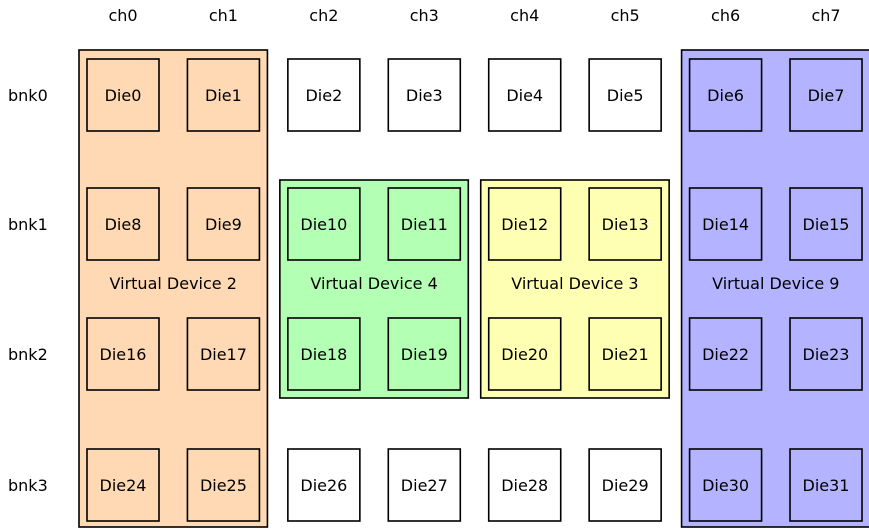 This screenshot has width=869, height=529. Describe the element at coordinates (28, 485) in the screenshot. I see `bank-label: bnk3` at that location.